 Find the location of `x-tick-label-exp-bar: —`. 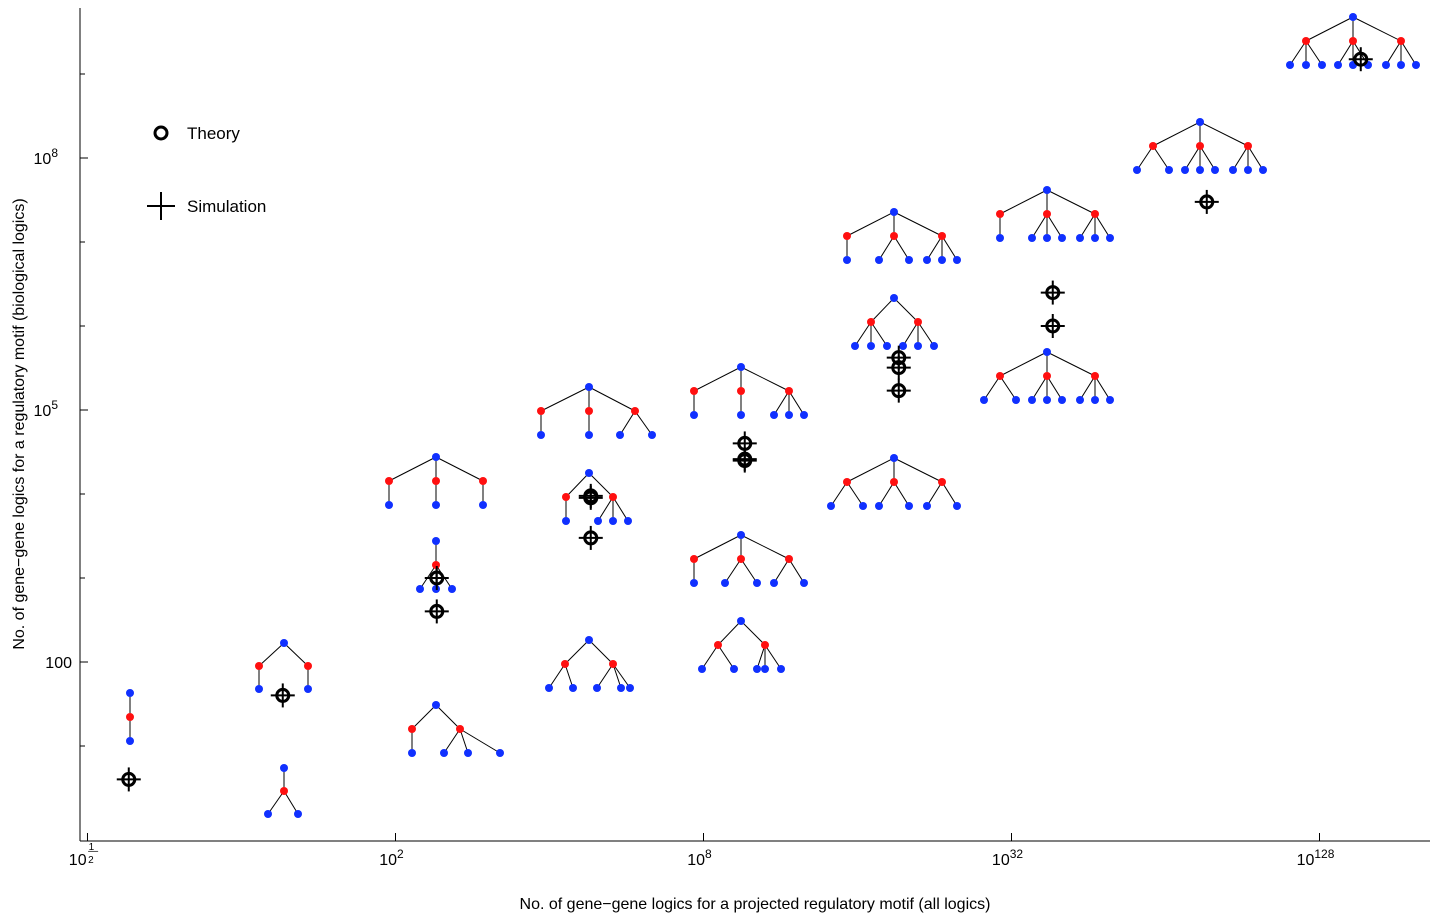

x-tick-label-exp-bar: — is located at coordinates (93, 851).